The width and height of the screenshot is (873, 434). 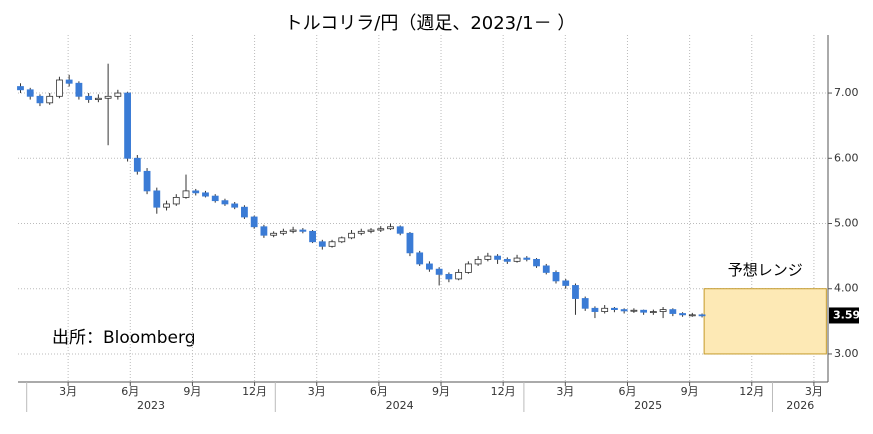 What do you see at coordinates (846, 223) in the screenshot?
I see `y-tick-label: 5.00` at bounding box center [846, 223].